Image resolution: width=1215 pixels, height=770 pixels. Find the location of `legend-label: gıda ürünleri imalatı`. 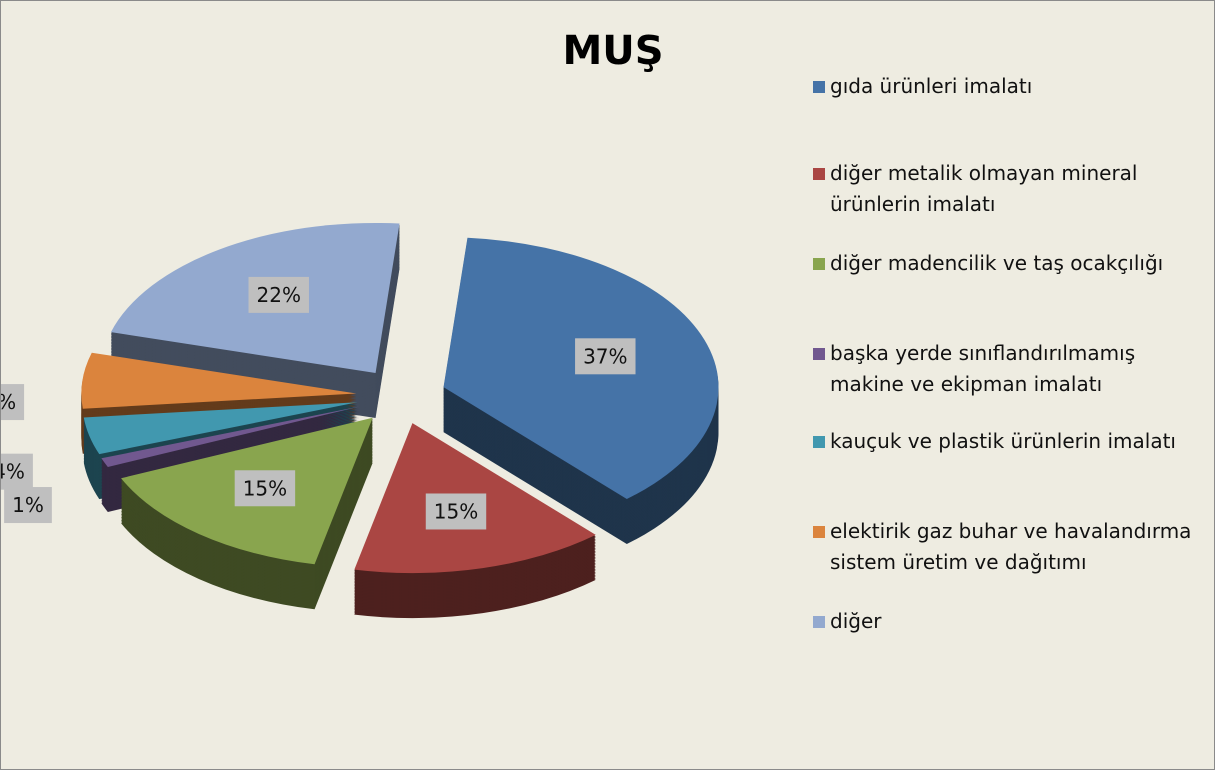

legend-label: gıda ürünleri imalatı is located at coordinates (931, 86).